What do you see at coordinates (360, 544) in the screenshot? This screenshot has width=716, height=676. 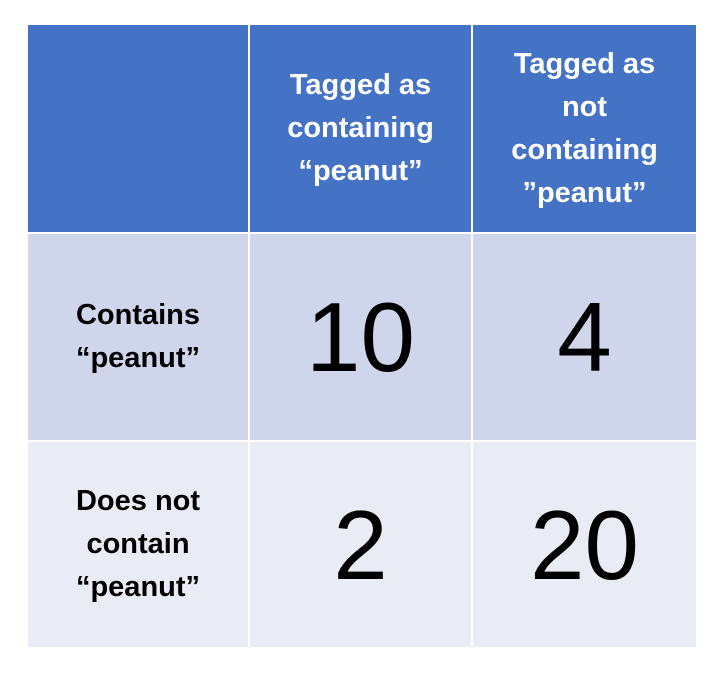 I see `value-not-contains-tagged-containing: 2` at bounding box center [360, 544].